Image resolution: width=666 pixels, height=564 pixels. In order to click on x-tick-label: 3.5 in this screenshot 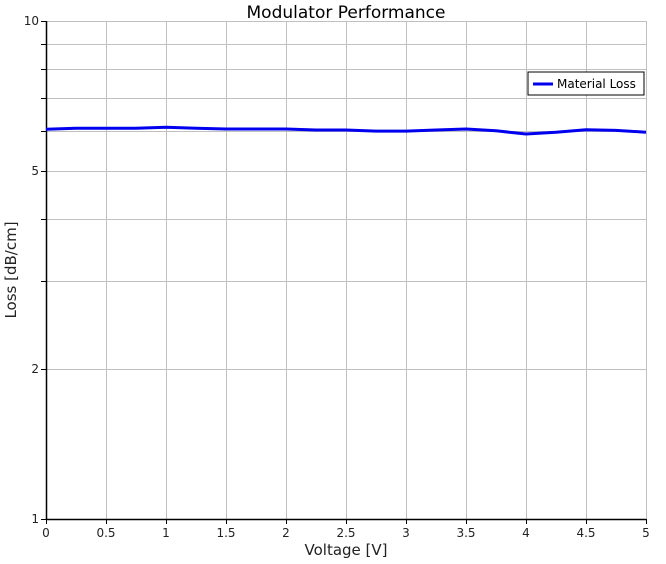, I will do `click(465, 533)`.